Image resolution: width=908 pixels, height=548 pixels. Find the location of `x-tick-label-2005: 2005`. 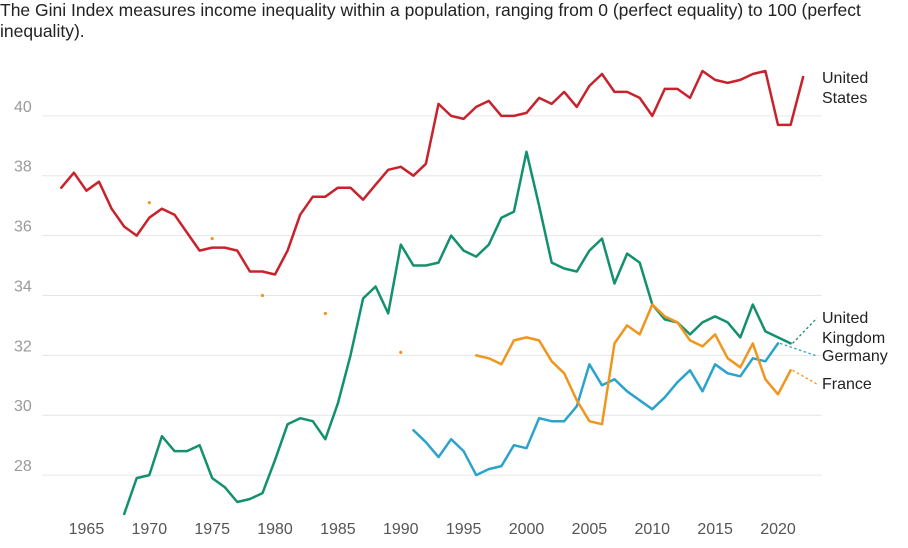

x-tick-label-2005: 2005 is located at coordinates (590, 529).